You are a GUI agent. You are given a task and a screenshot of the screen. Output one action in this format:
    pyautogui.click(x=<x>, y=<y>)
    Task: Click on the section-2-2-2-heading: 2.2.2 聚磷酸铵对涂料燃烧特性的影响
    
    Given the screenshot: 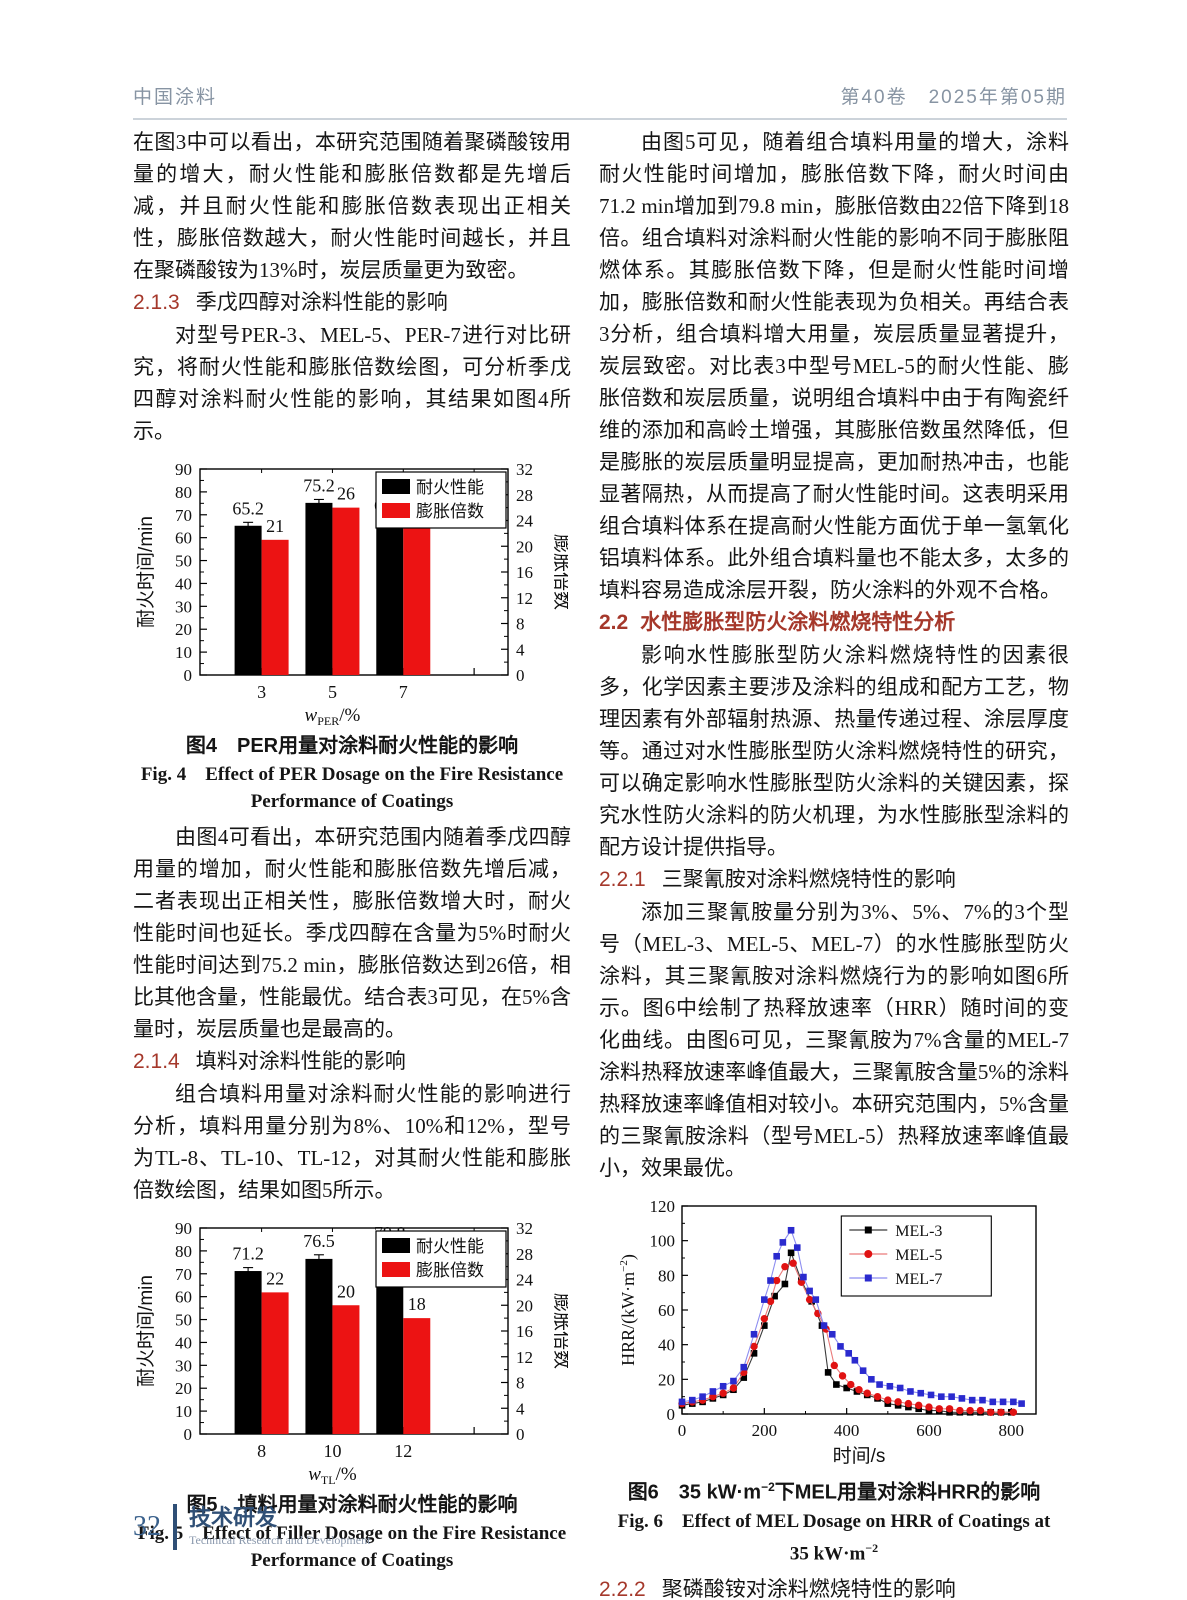 What is the action you would take?
    pyautogui.click(x=834, y=1586)
    